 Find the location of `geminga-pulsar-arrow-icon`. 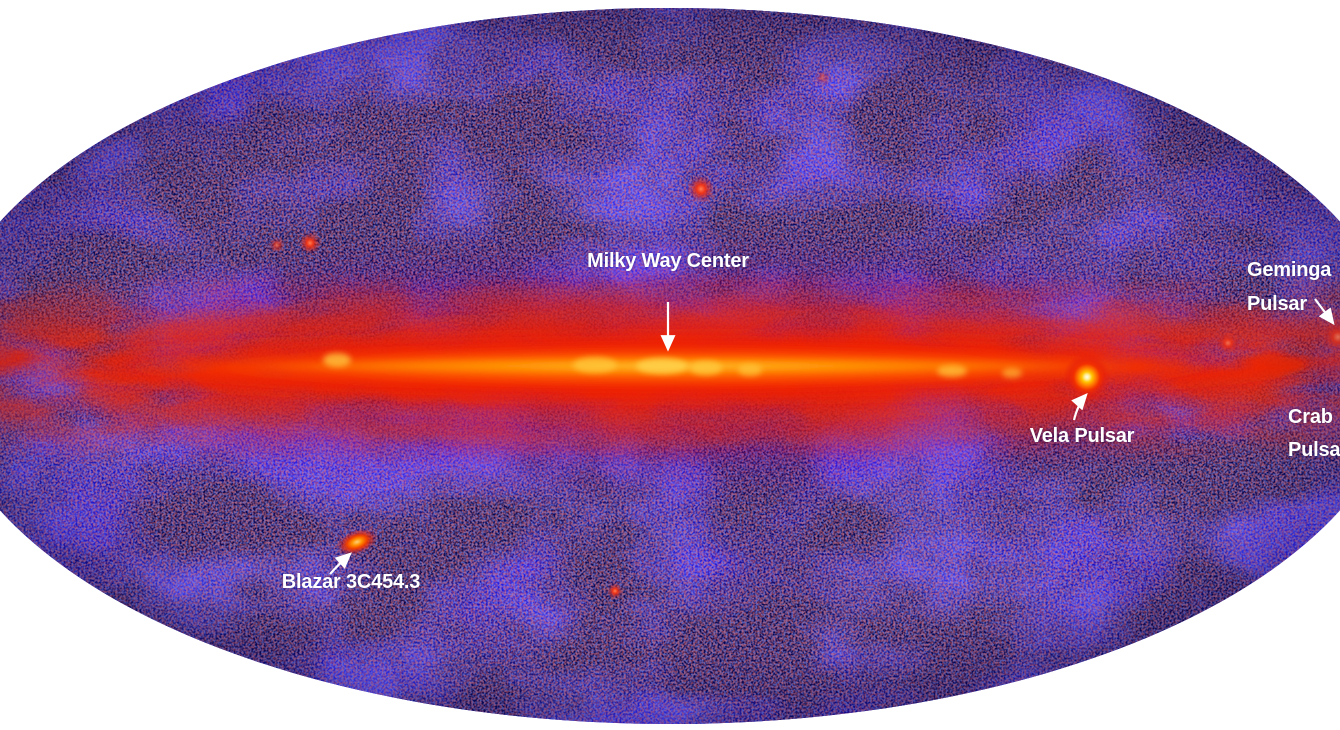

geminga-pulsar-arrow-icon is located at coordinates (1324, 312).